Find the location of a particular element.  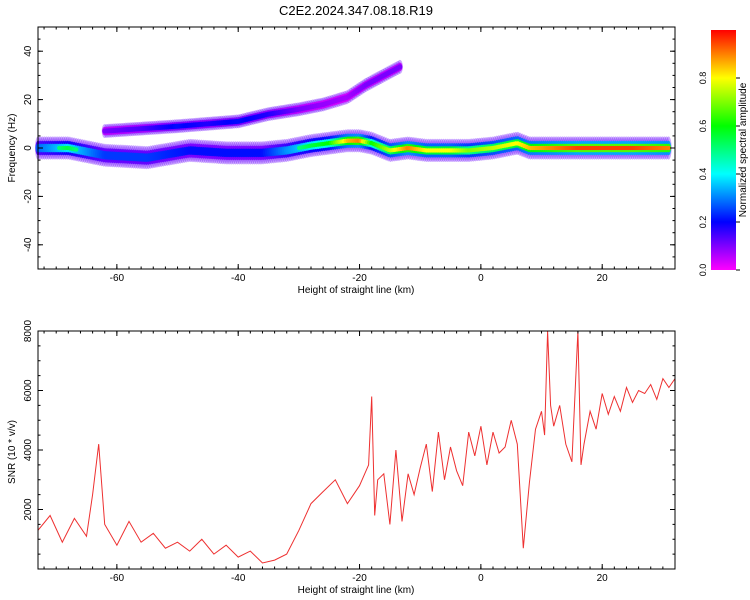

snr-y-tick-label: 2000 is located at coordinates (28, 509).